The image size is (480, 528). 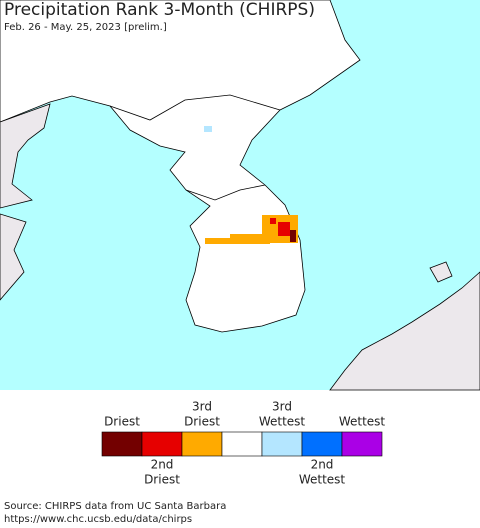 I want to click on japan-island, so click(x=441, y=272).